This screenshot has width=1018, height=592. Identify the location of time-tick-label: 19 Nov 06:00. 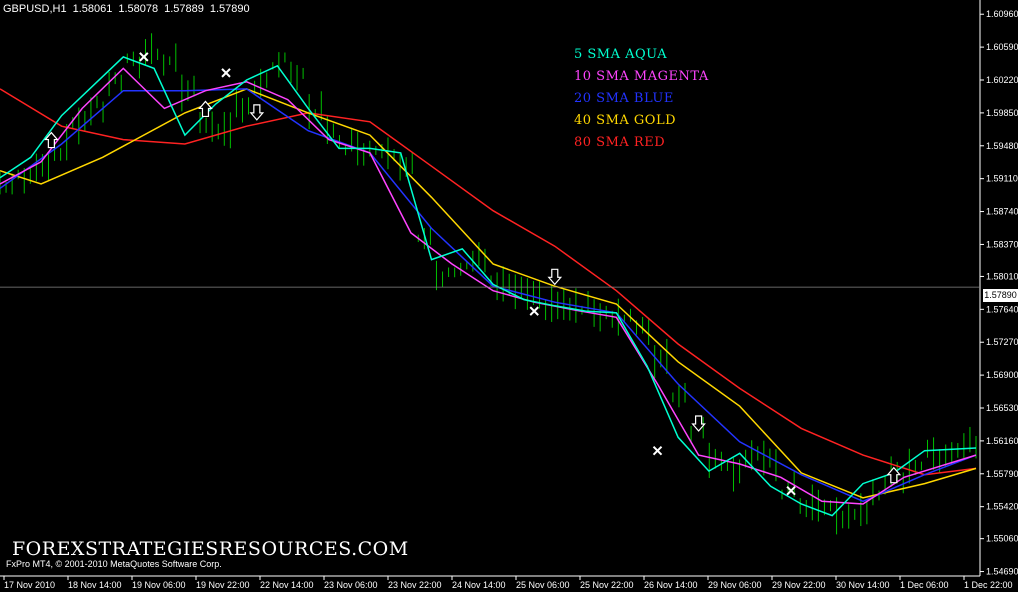
(159, 585).